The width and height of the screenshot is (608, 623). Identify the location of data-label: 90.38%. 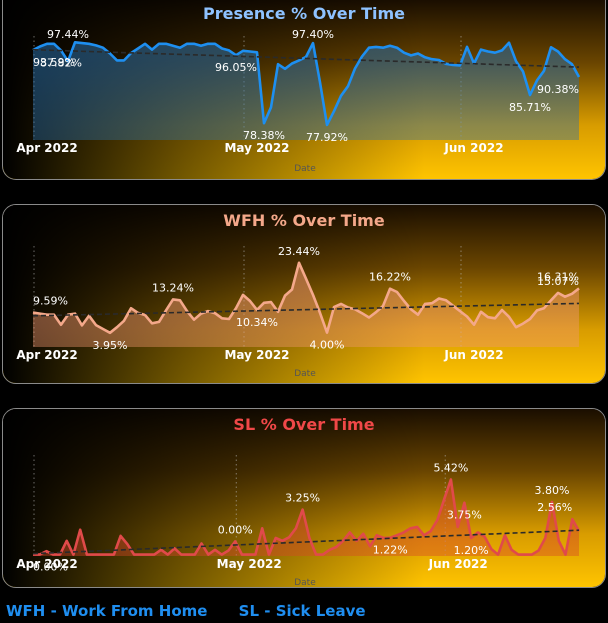
(558, 89).